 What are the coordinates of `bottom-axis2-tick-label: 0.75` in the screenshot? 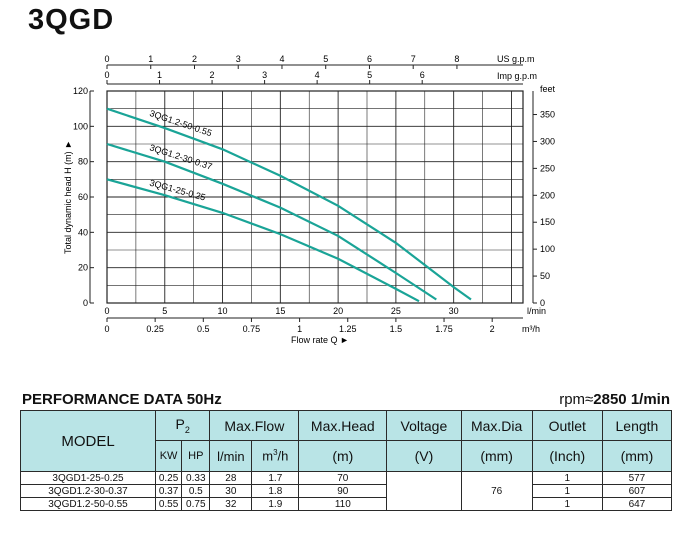 It's located at (252, 329).